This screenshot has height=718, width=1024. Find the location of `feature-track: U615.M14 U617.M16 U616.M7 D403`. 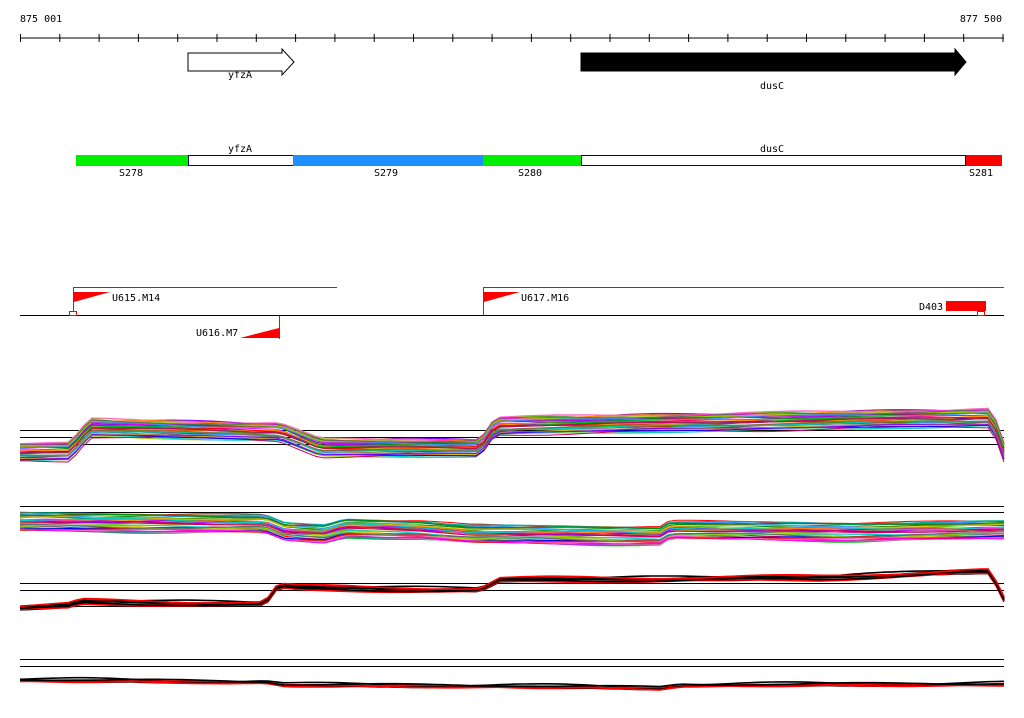

feature-track: U615.M14 U617.M16 U616.M7 D403 is located at coordinates (512, 313).